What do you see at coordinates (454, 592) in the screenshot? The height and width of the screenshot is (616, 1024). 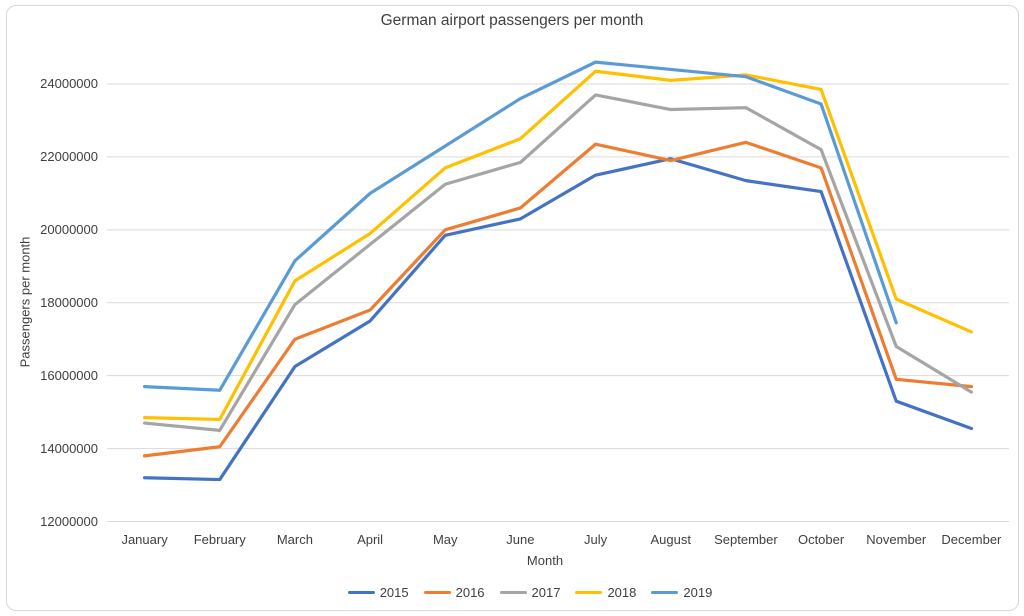 I see `legend-item-2016: 2016` at bounding box center [454, 592].